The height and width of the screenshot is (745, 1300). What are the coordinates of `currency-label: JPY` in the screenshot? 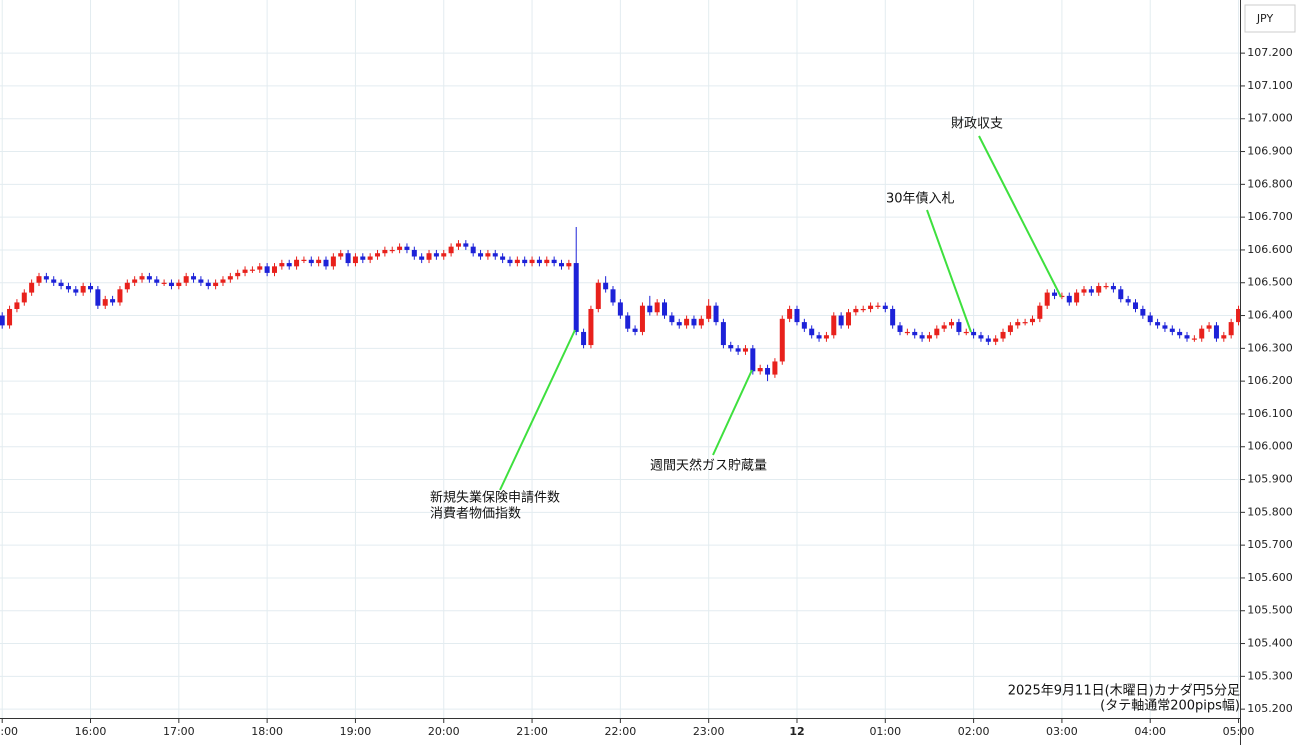 It's located at (1265, 18).